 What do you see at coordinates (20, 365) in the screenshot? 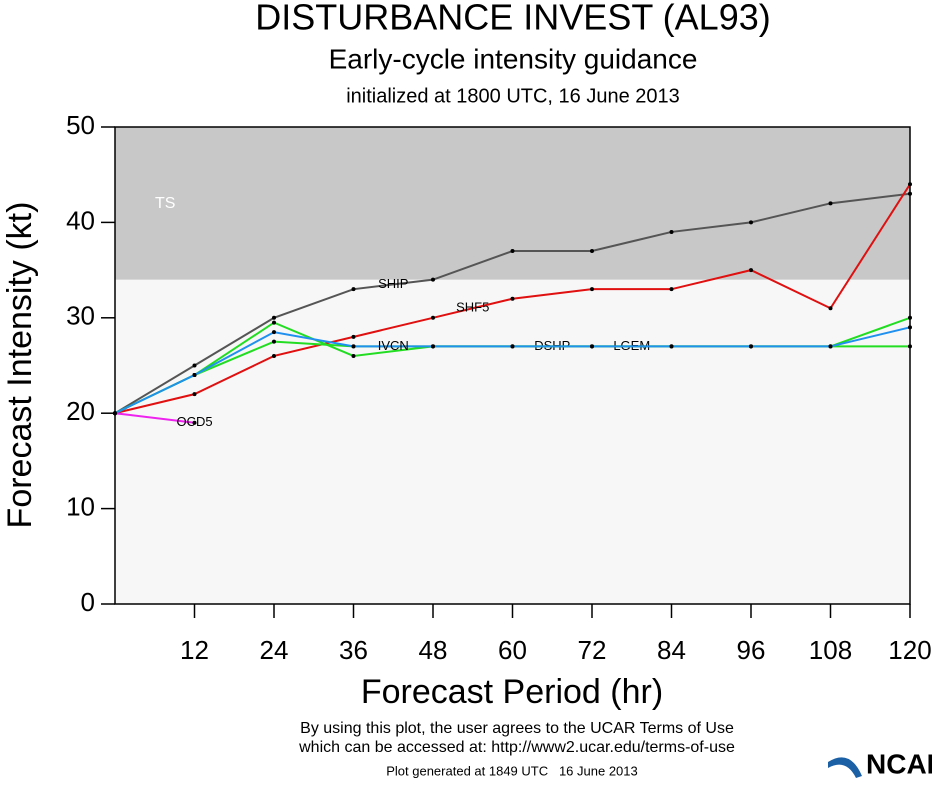
I see `y-axis-label: Forecast Intensity (kt)` at bounding box center [20, 365].